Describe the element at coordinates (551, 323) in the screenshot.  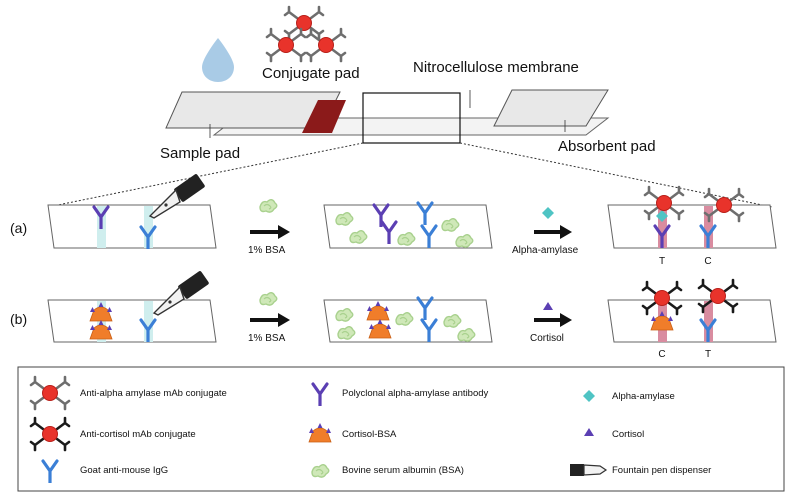
I see `row-b-step2: Cortisol` at that location.